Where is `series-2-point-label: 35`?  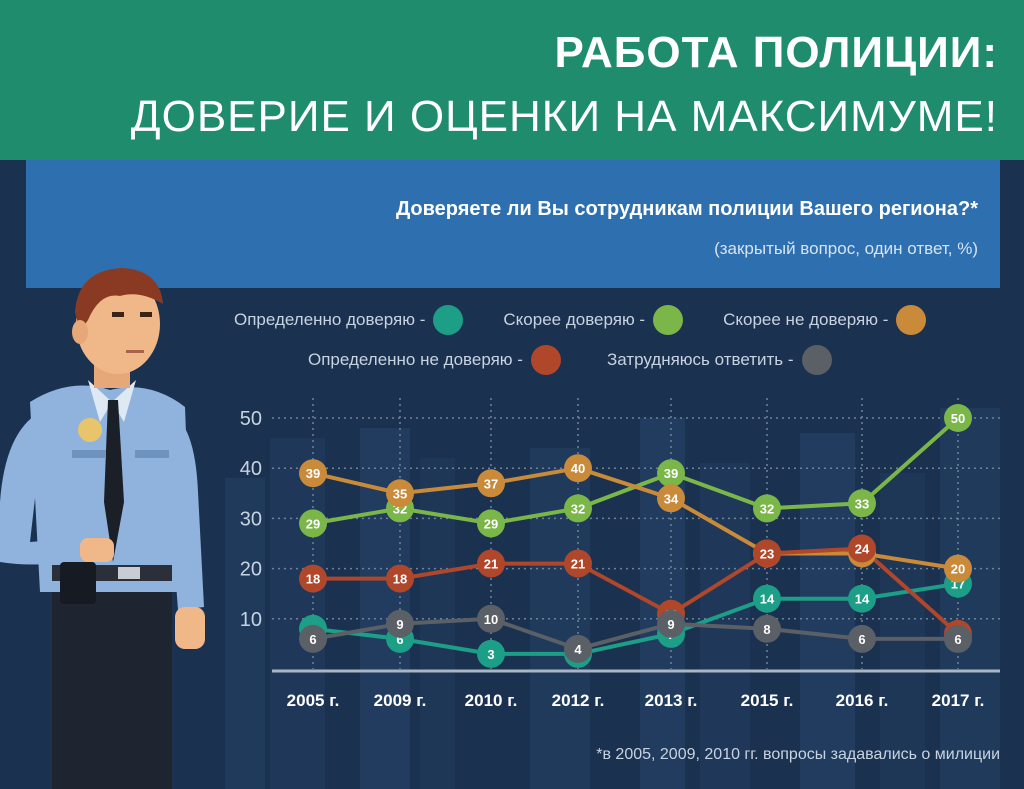
series-2-point-label: 35 is located at coordinates (400, 493).